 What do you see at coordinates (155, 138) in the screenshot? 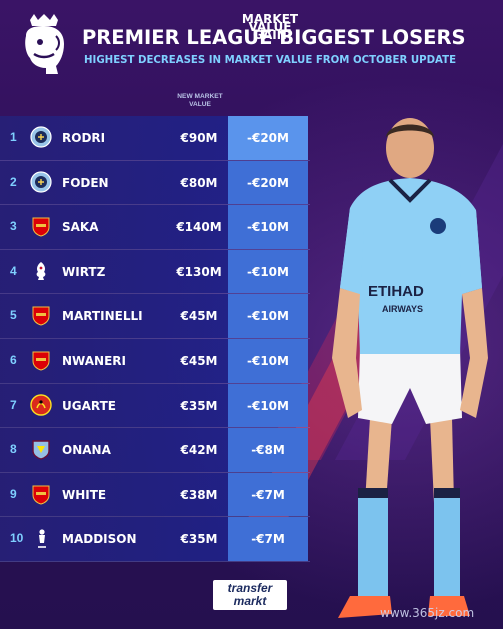
I see `table-row: 1 RODRI €90M -€20M` at bounding box center [155, 138].